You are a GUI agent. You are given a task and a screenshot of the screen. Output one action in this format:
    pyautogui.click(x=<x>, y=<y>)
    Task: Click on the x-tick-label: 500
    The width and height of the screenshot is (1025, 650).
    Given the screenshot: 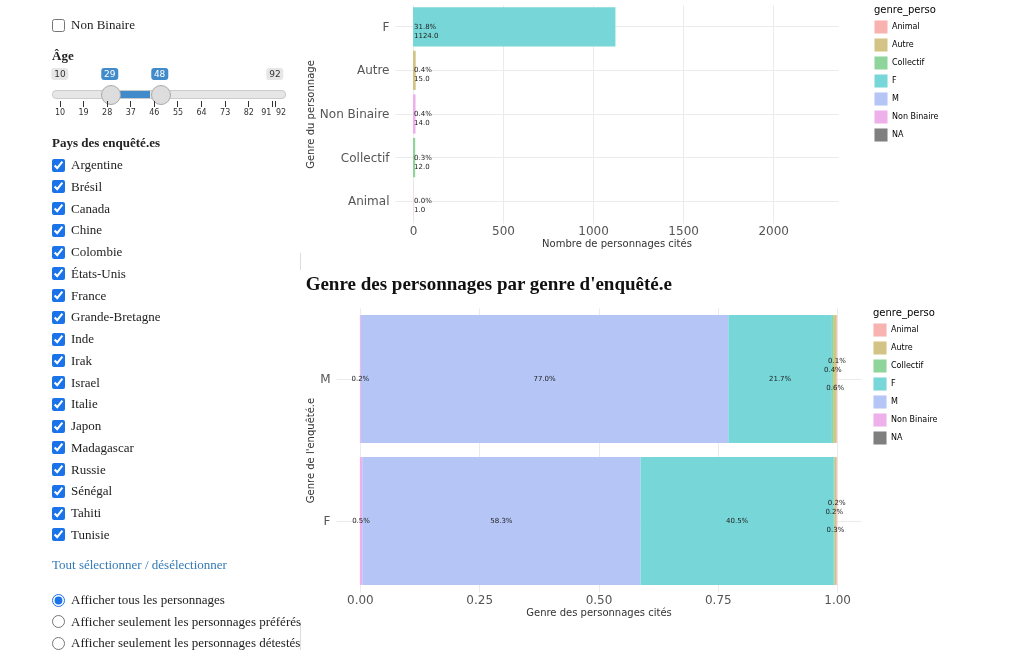 What is the action you would take?
    pyautogui.click(x=503, y=230)
    